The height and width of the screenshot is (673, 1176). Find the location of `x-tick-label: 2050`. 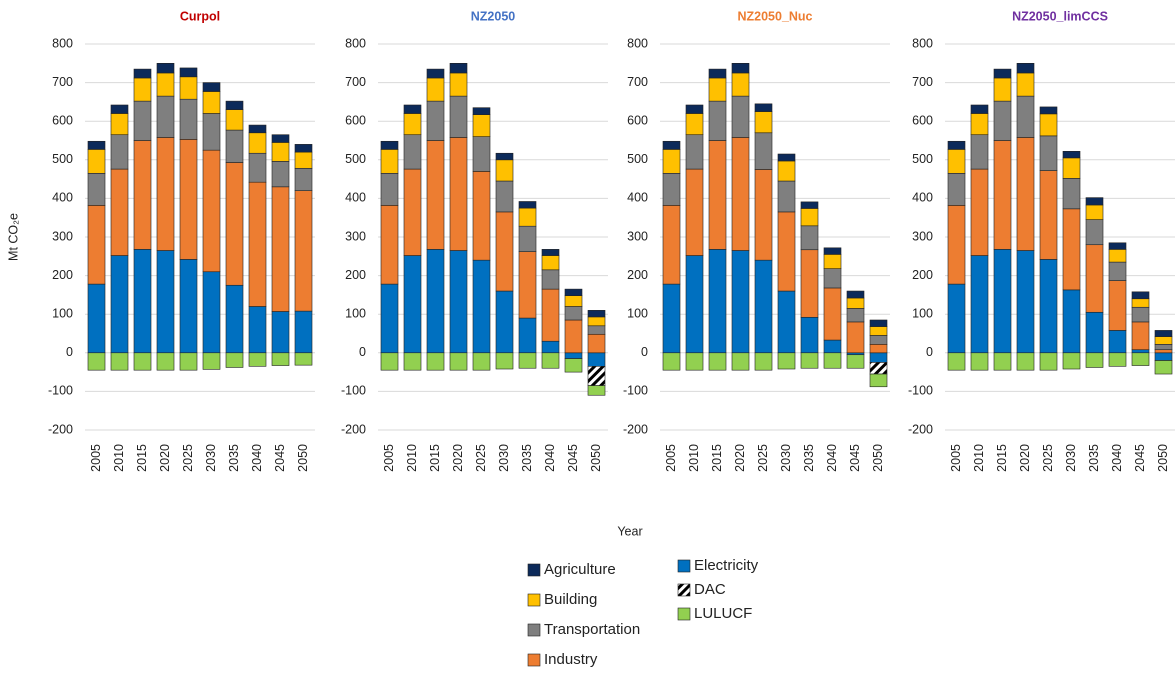

x-tick-label: 2050 is located at coordinates (303, 458).